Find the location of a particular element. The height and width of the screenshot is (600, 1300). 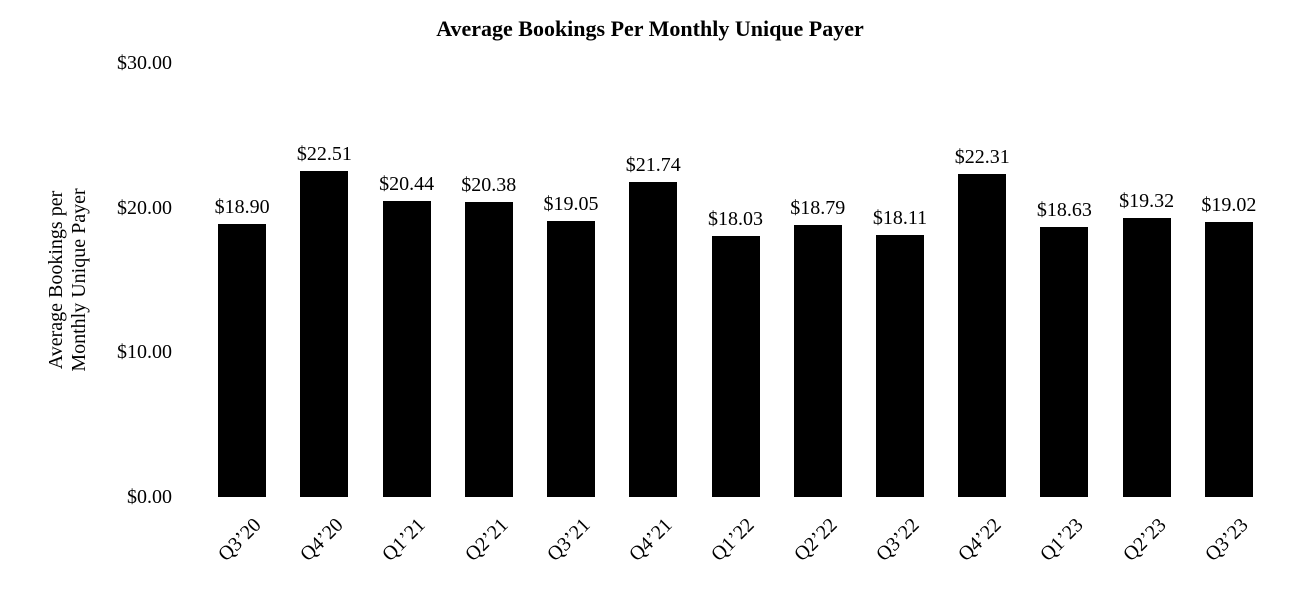

bar-value-label: $18.90 is located at coordinates (242, 206).